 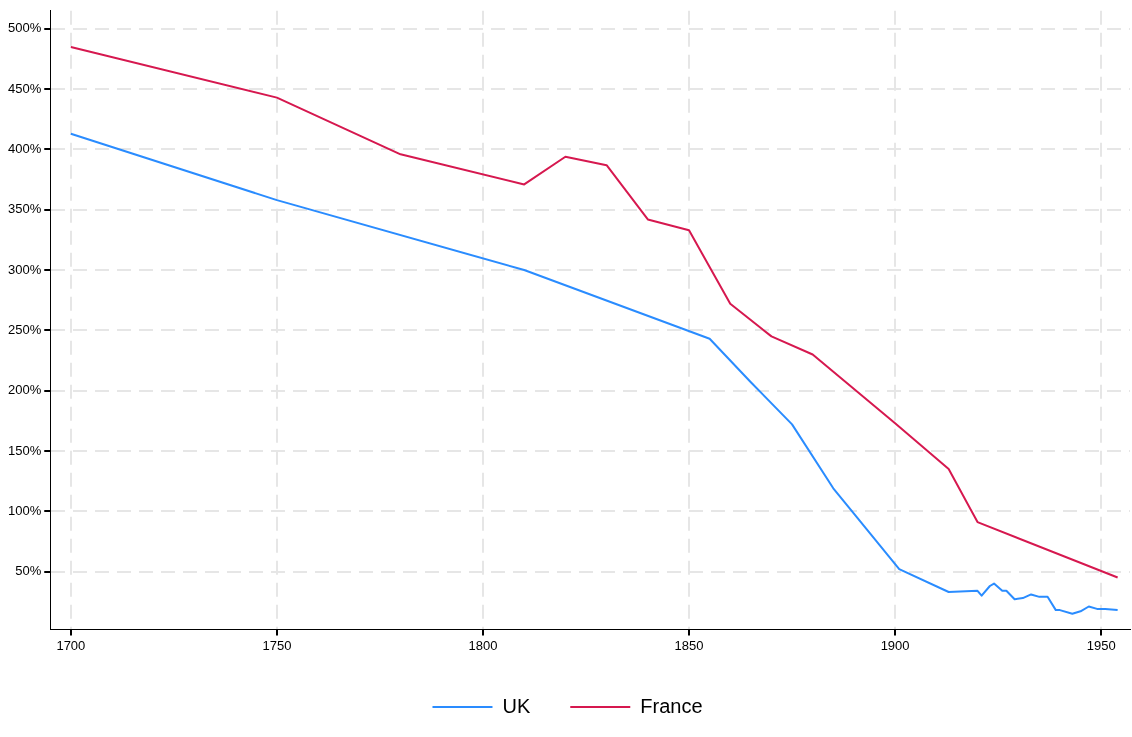 I want to click on y-tick-label: 300%, so click(x=25, y=269).